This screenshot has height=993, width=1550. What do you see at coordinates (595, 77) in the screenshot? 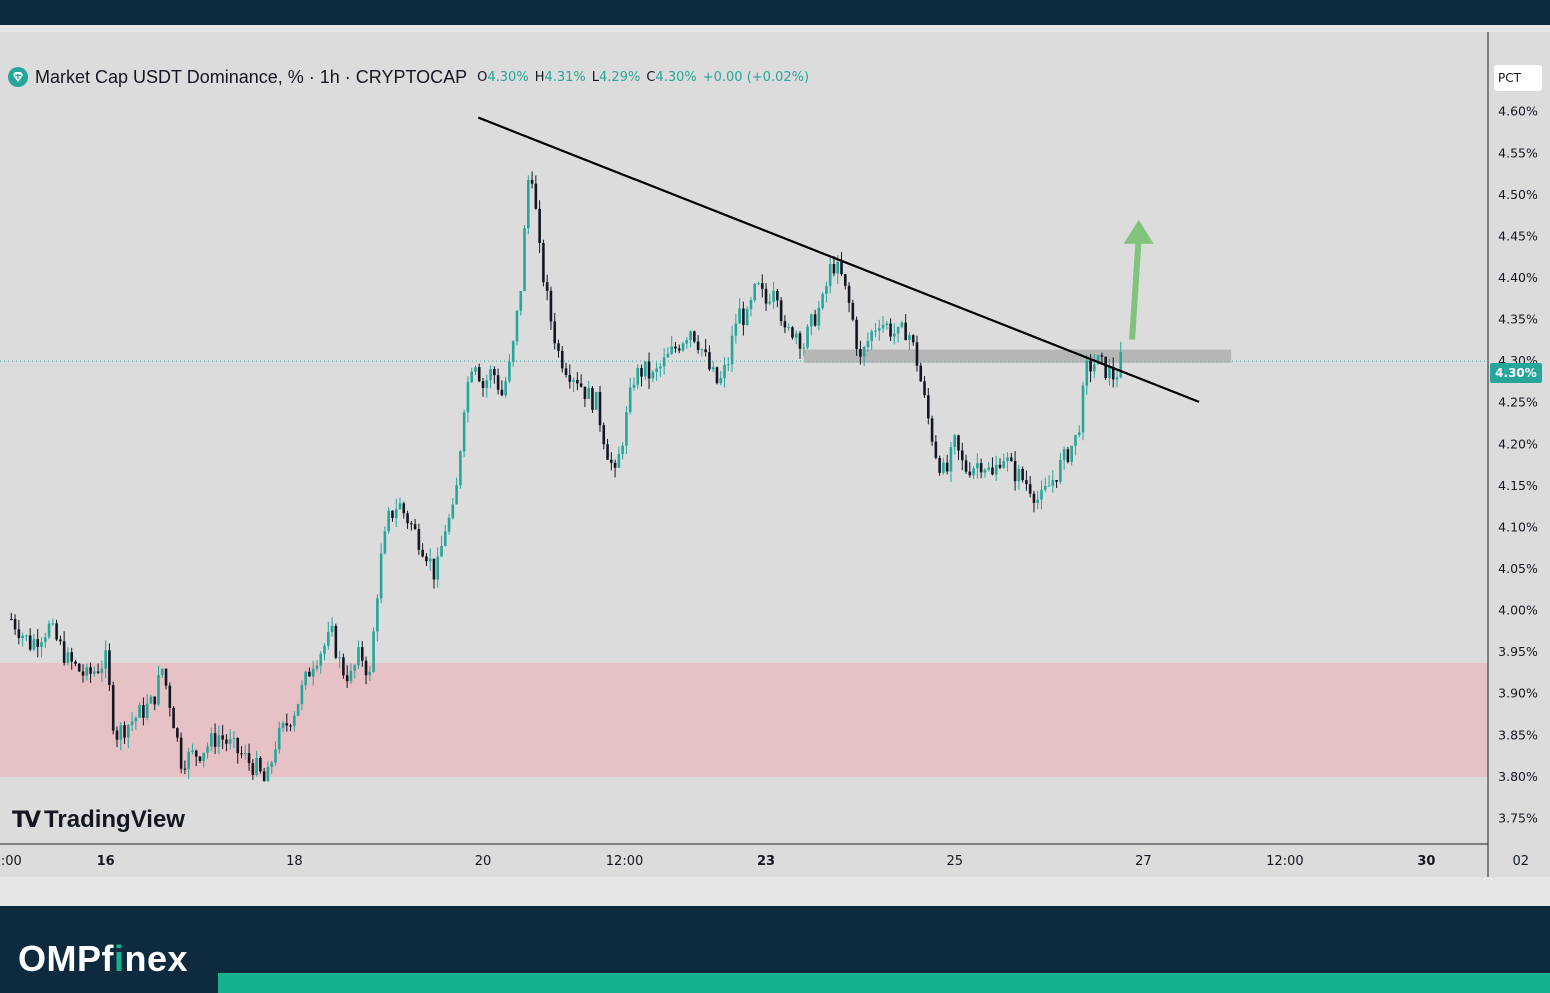
I see `low-label: L` at bounding box center [595, 77].